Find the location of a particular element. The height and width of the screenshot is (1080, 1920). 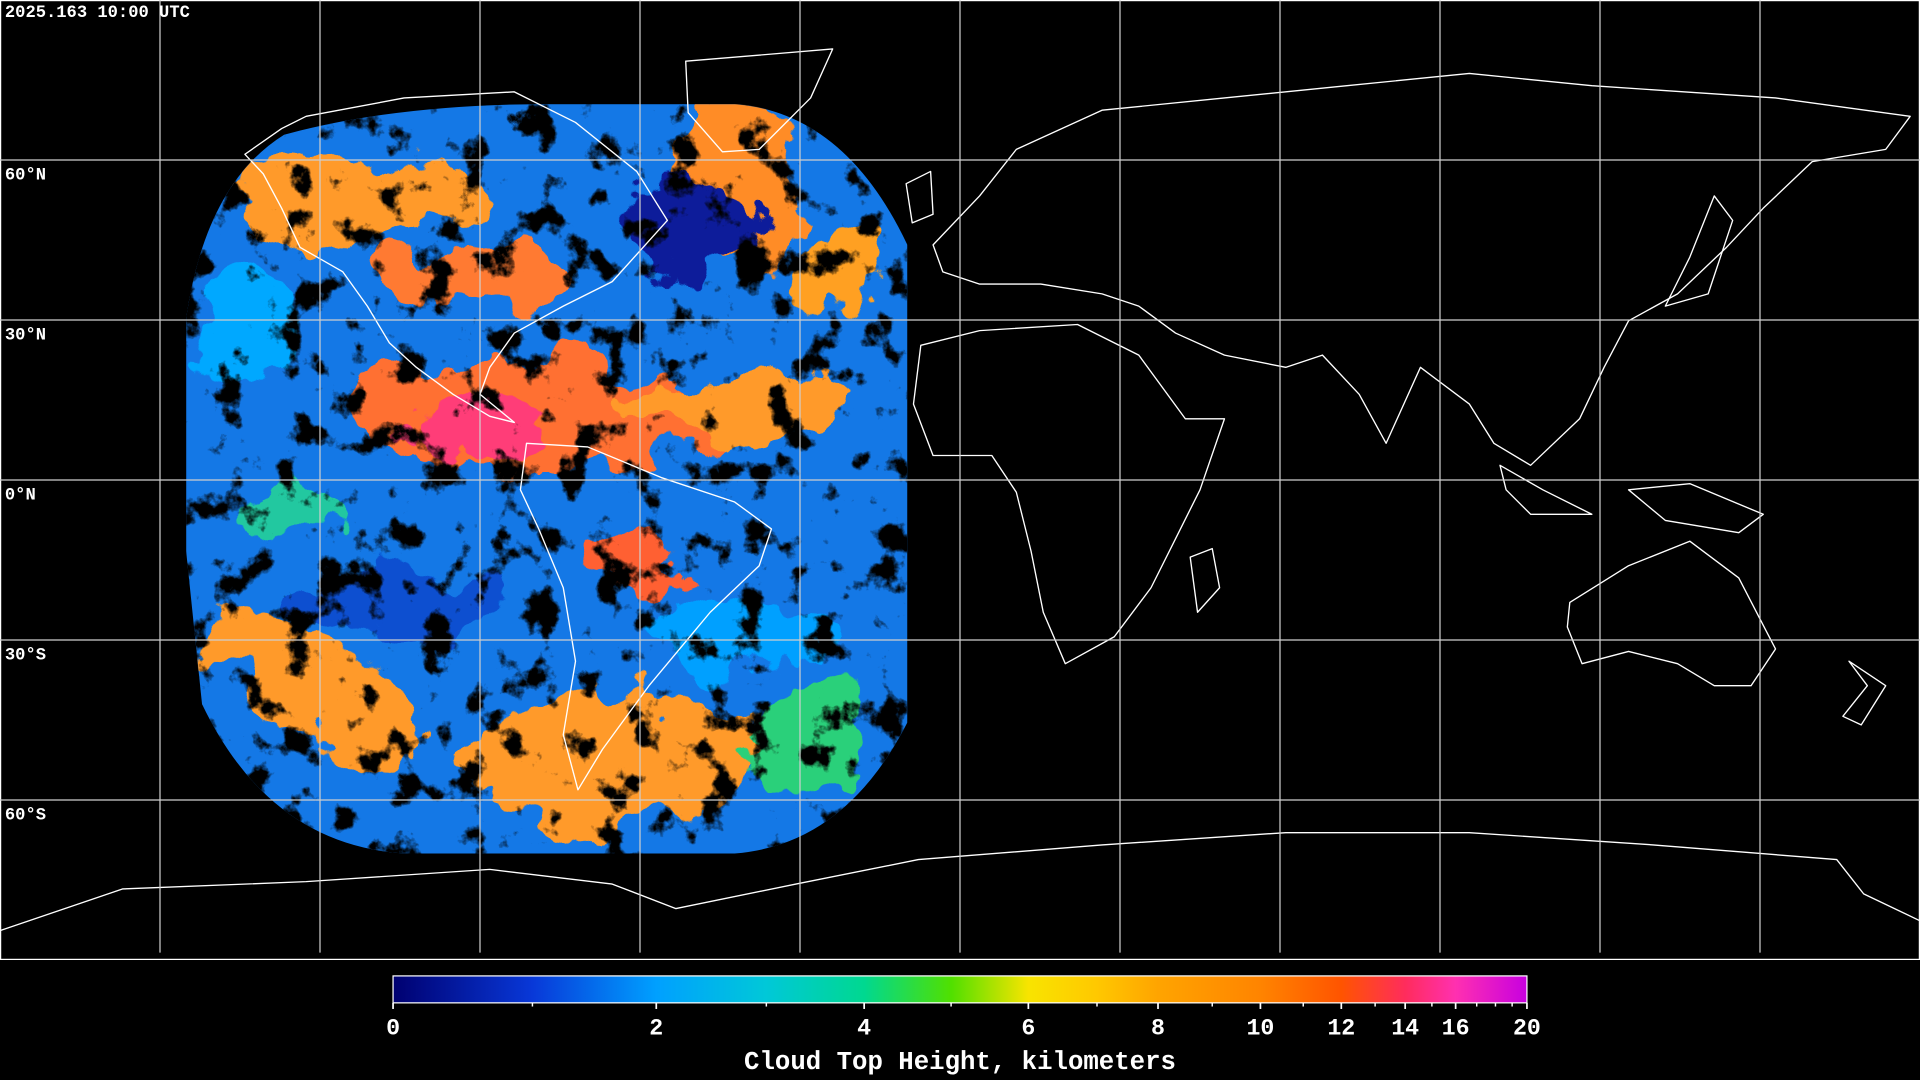

colorbar-tick-label: 16 is located at coordinates (1456, 1029).